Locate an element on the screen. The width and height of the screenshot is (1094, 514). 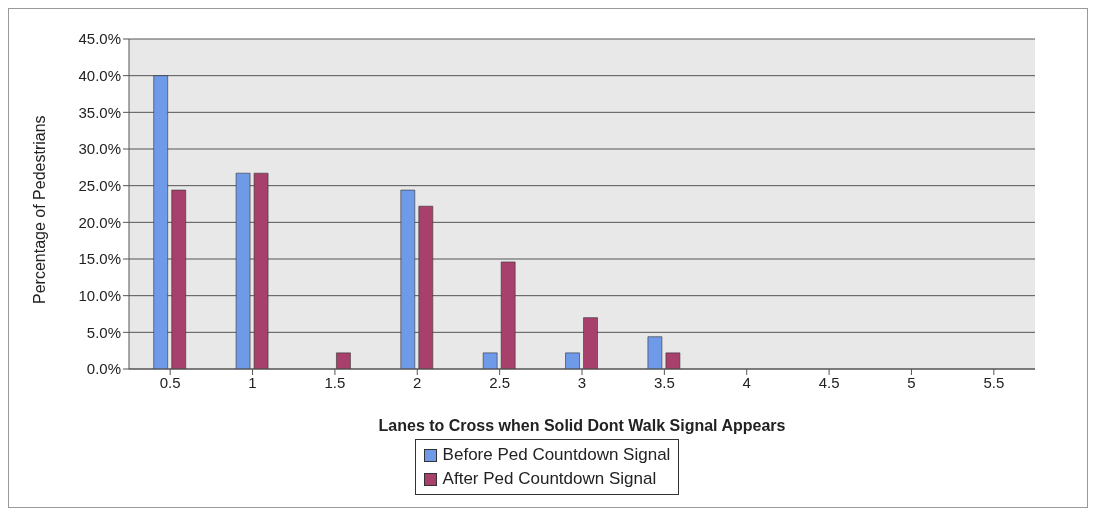
x-axis-title: Lanes to Cross when Solid Dont Walk Signal Appears is located at coordinates (582, 425).